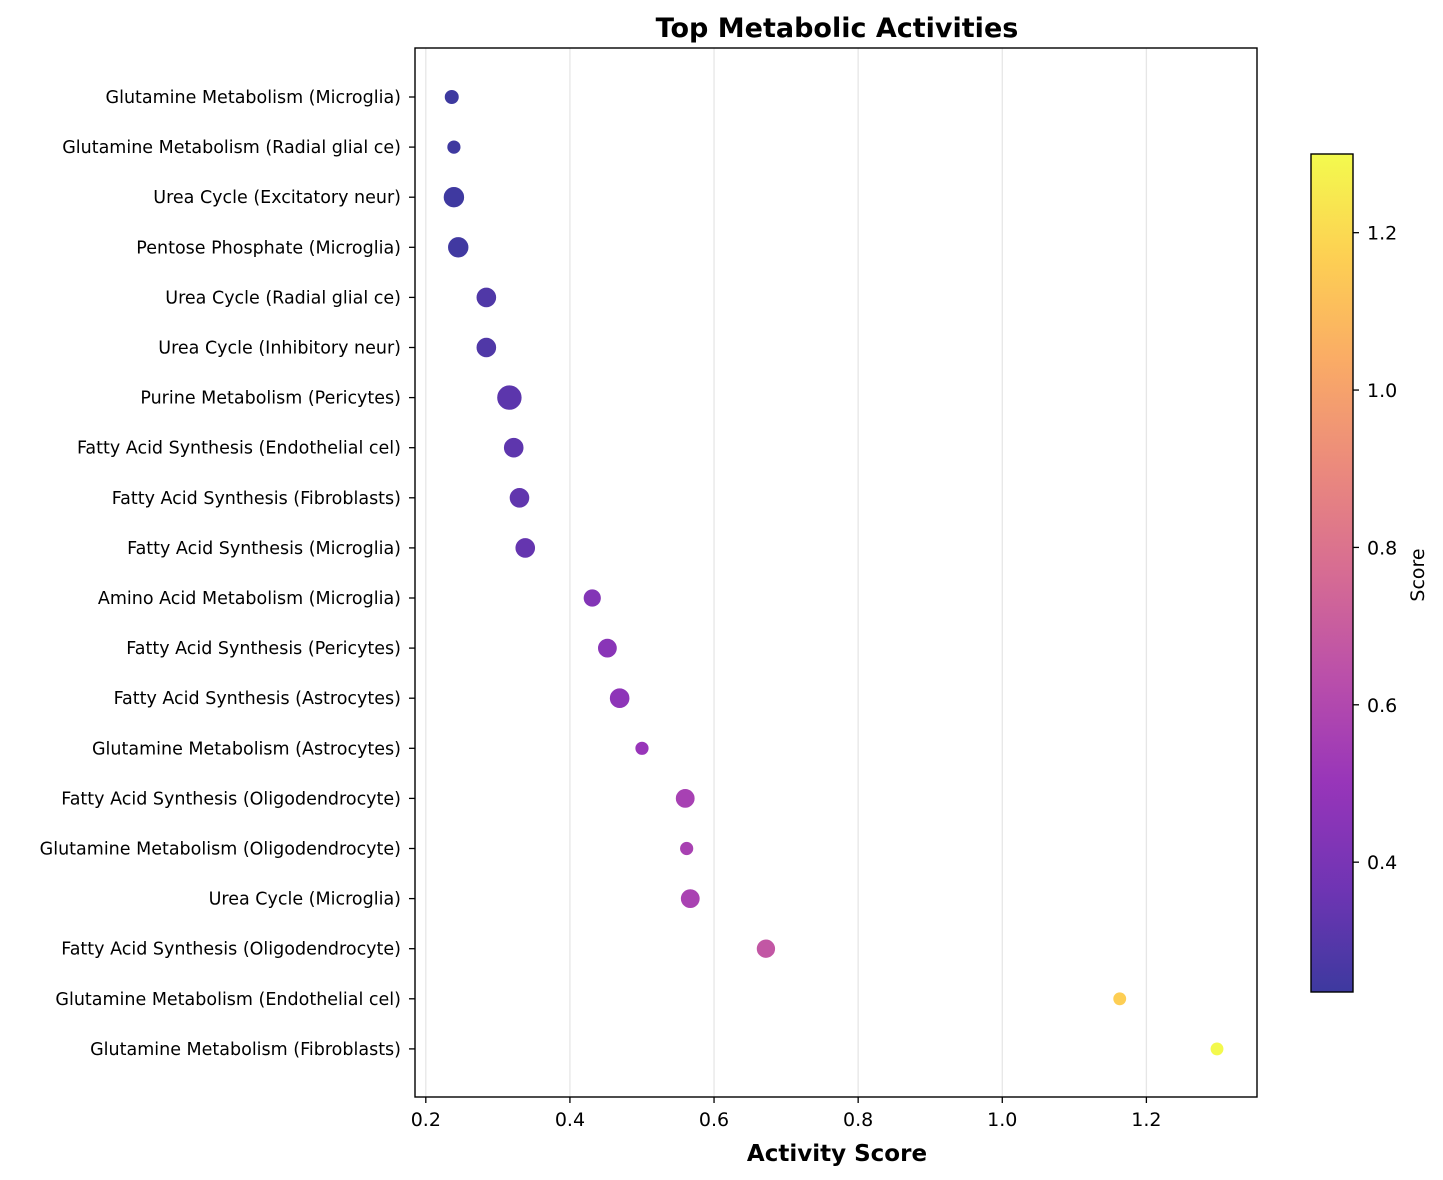  Describe the element at coordinates (256, 499) in the screenshot. I see `y-tick-label: Fatty Acid Synthesis (Fibroblasts)` at that location.